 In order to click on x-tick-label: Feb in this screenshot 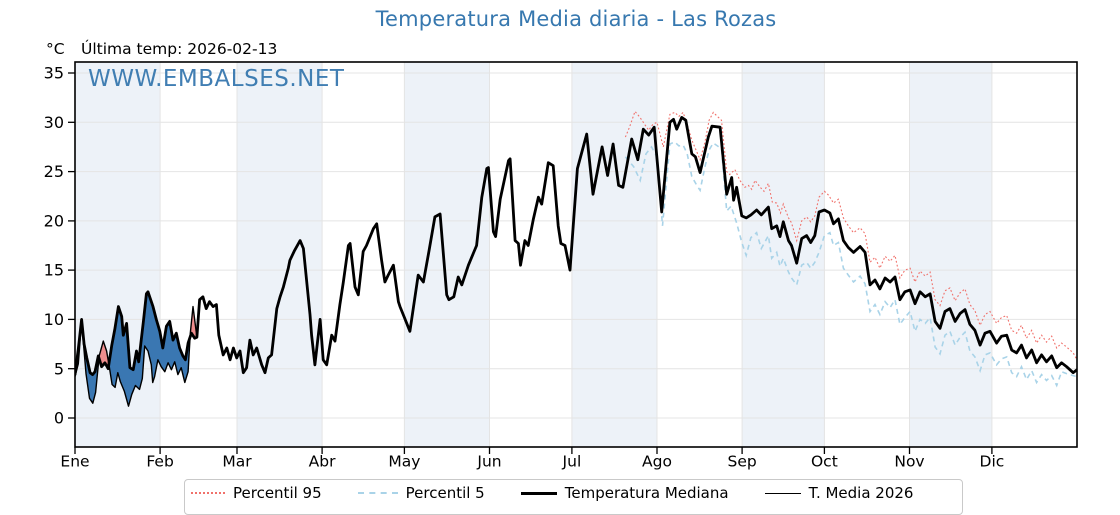, I will do `click(159, 461)`.